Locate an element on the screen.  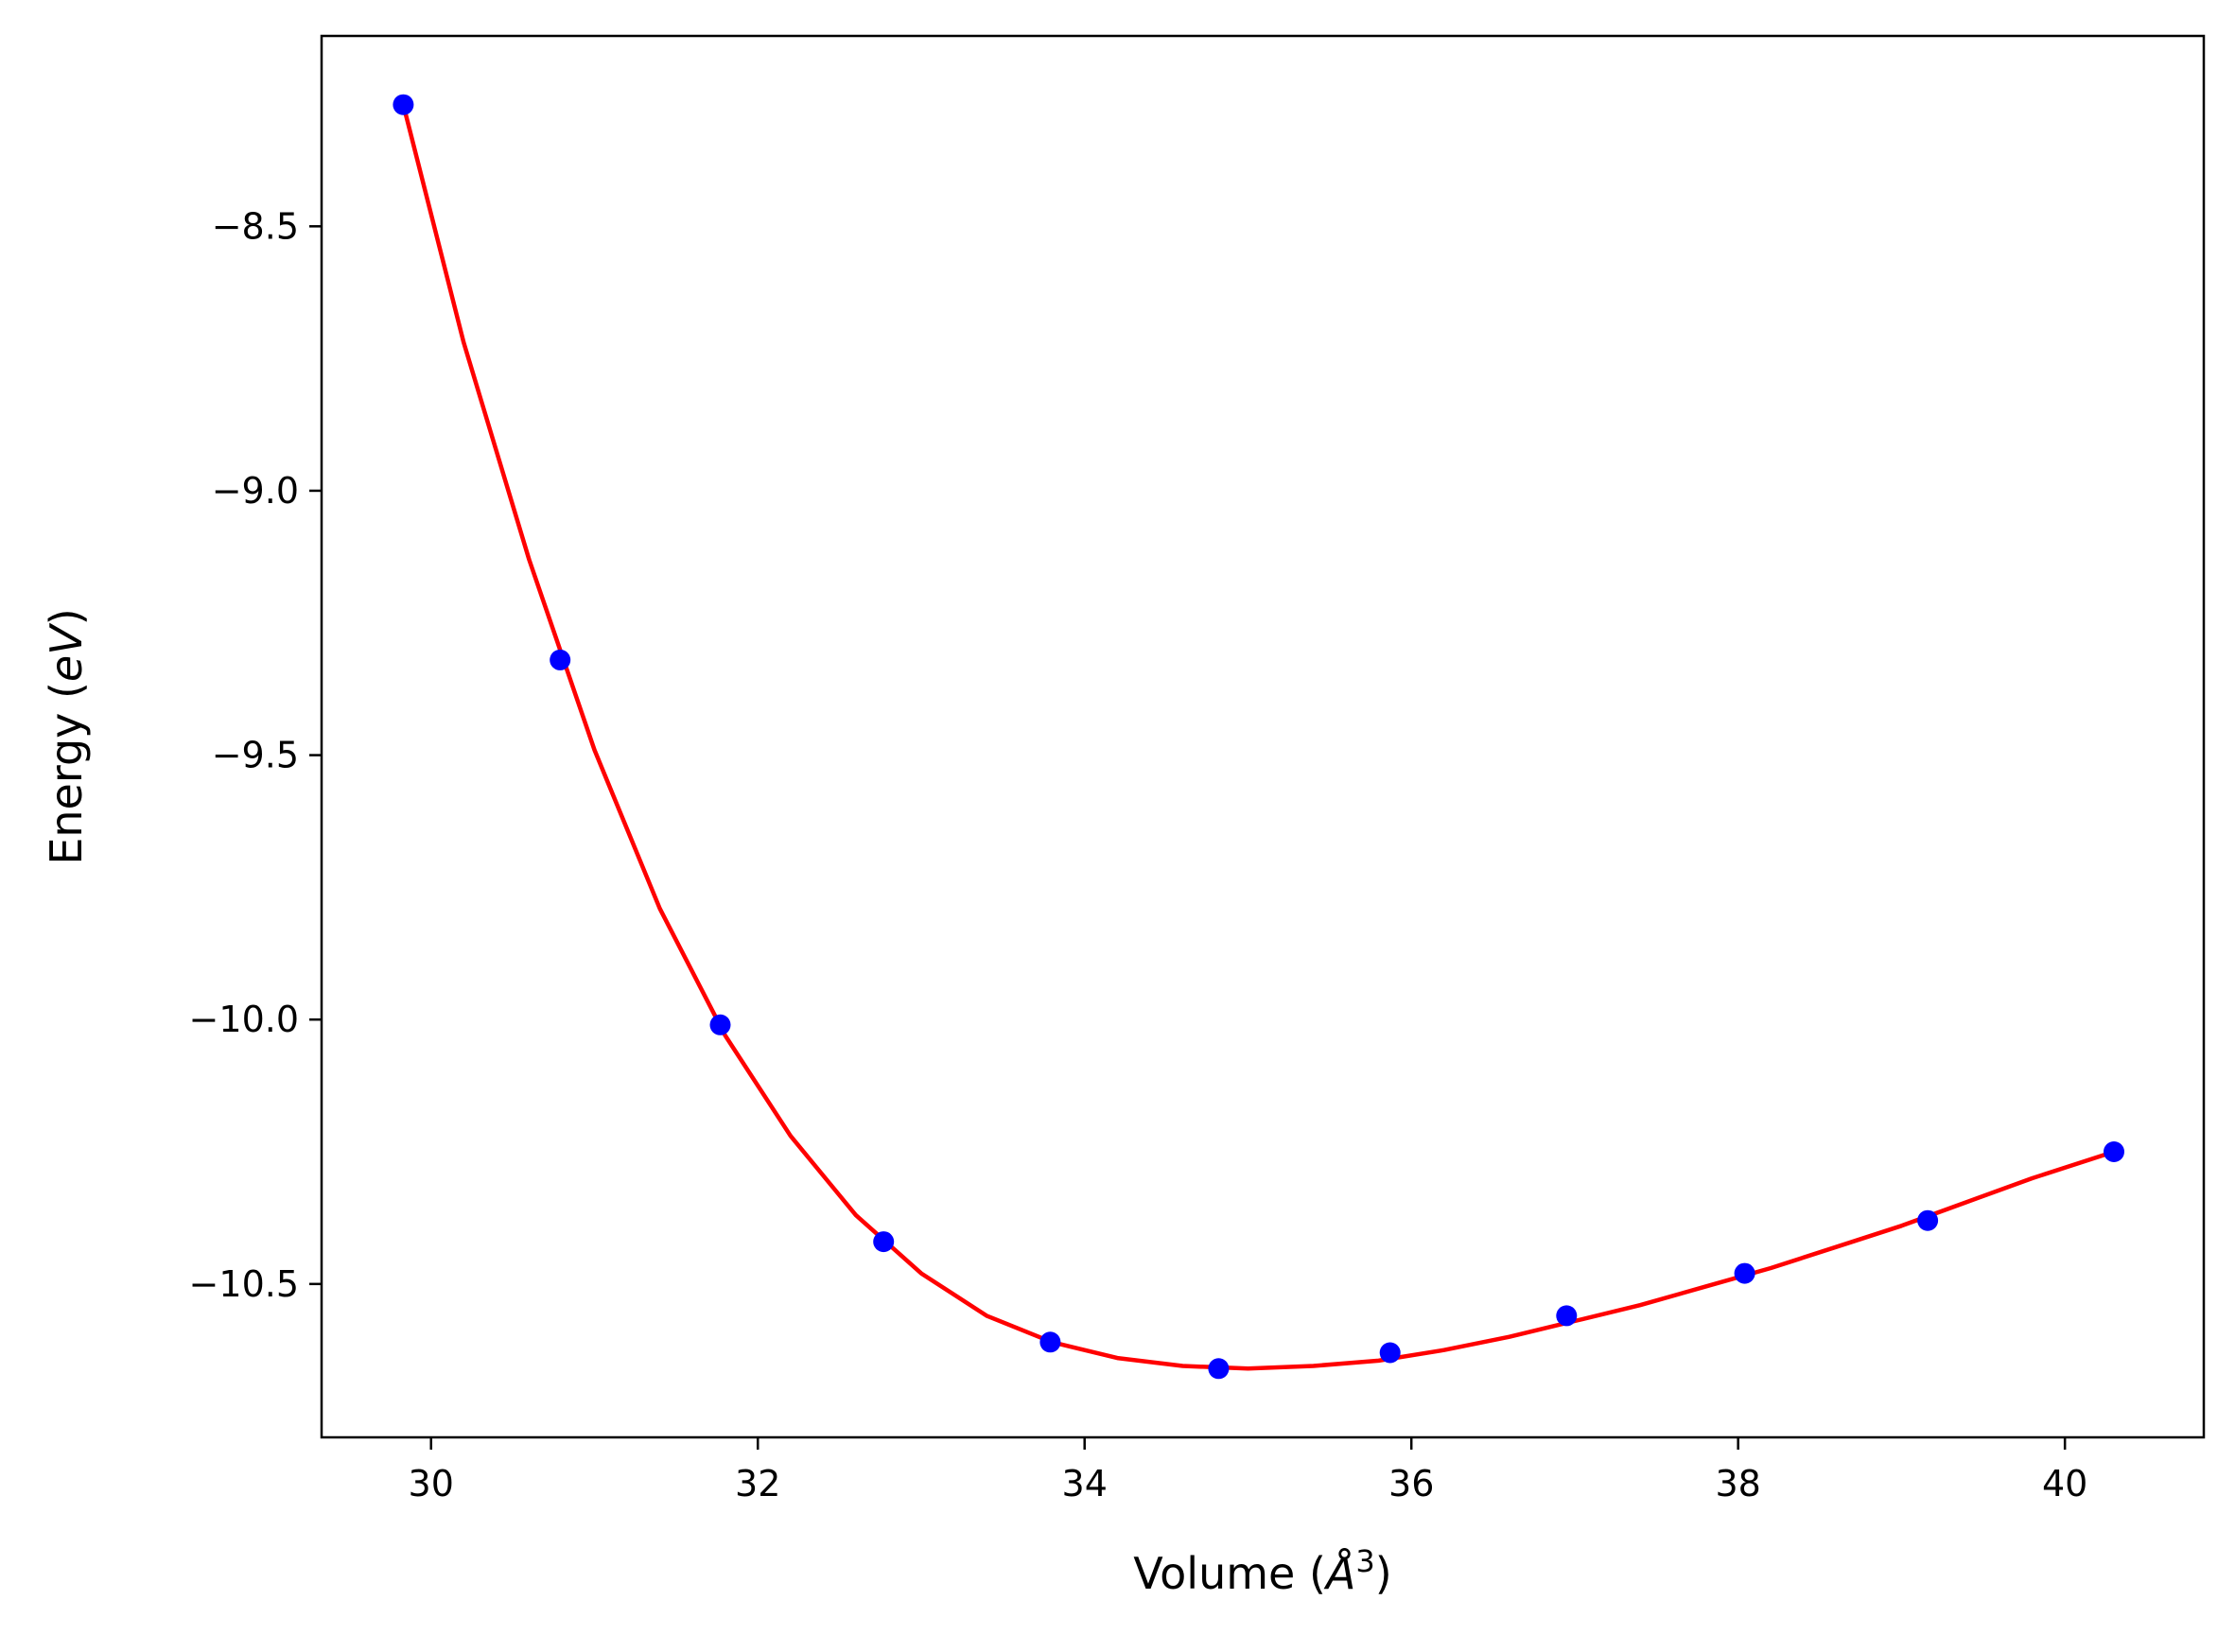
y-tick-label: −10.0 is located at coordinates (244, 1020).